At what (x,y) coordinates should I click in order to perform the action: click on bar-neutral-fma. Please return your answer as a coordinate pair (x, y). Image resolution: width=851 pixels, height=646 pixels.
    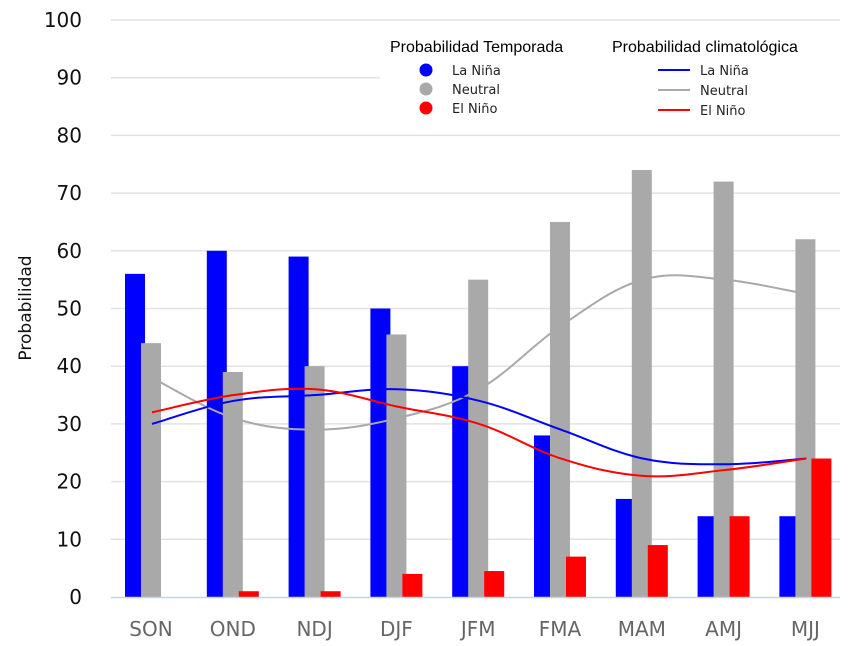
    Looking at the image, I should click on (560, 409).